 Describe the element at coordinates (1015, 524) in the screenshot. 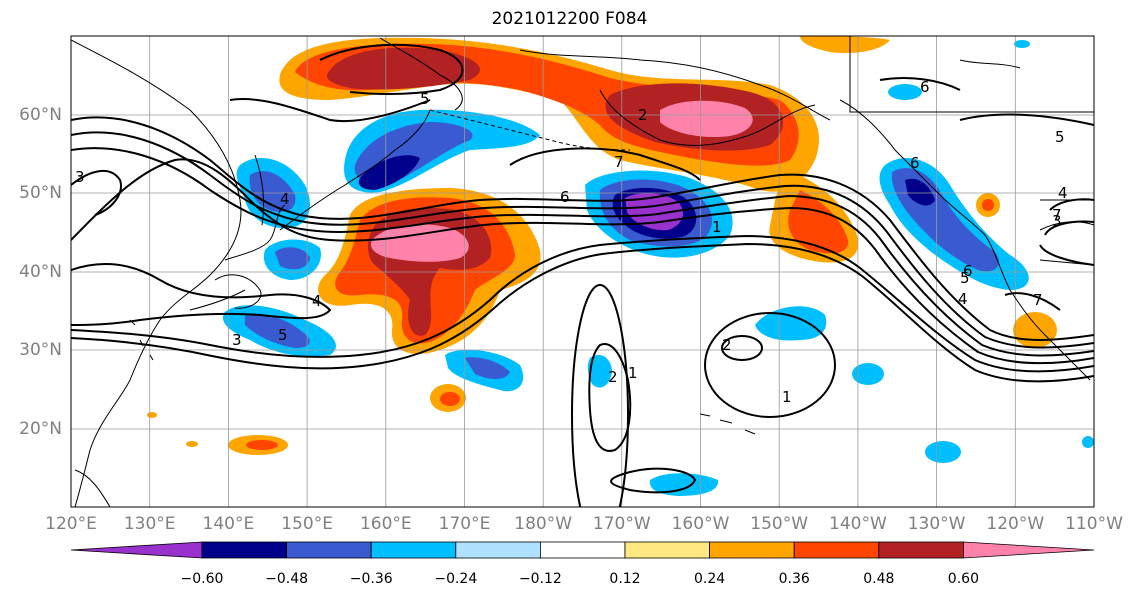

I see `lon-label: 120°W` at that location.